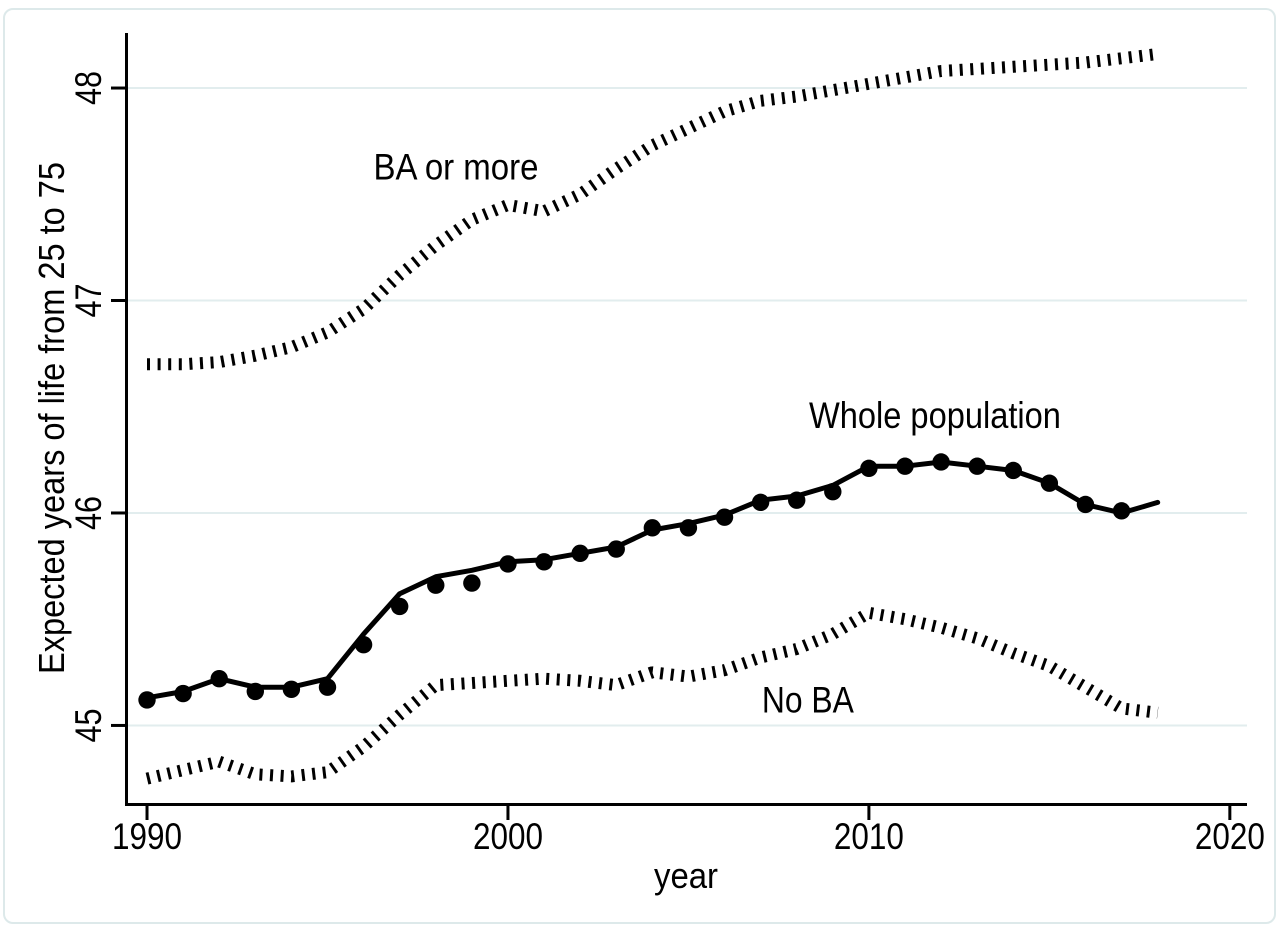 The width and height of the screenshot is (1280, 931). I want to click on x-tick-label-2000: 2000, so click(508, 836).